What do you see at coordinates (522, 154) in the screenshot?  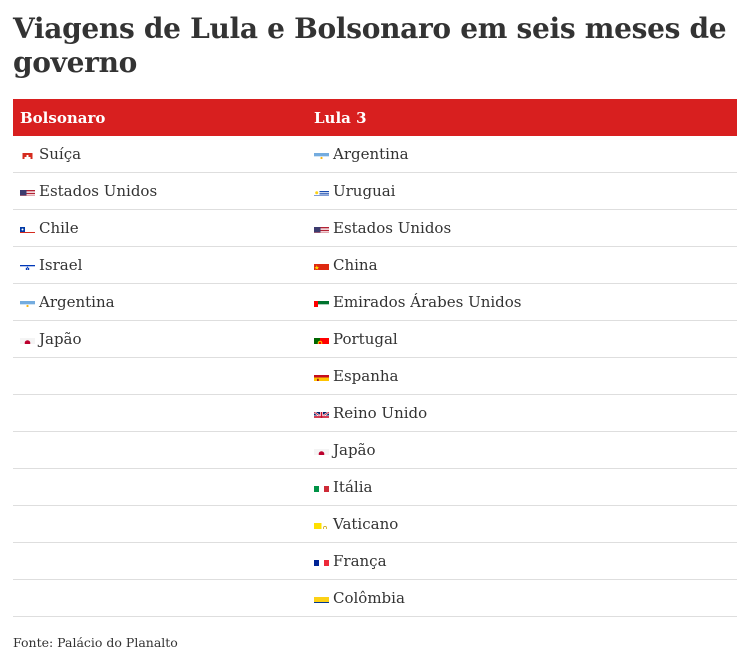 I see `lula-cell: Argentina` at bounding box center [522, 154].